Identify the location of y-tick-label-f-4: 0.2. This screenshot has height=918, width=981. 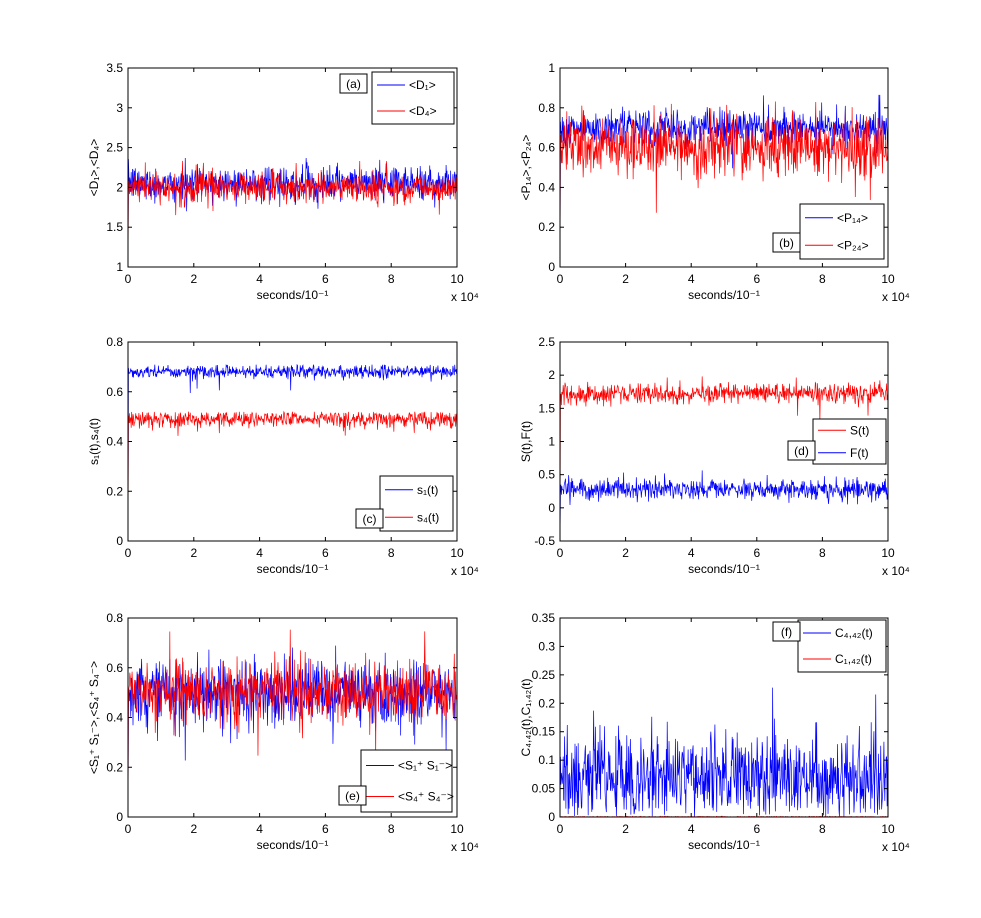
(546, 703).